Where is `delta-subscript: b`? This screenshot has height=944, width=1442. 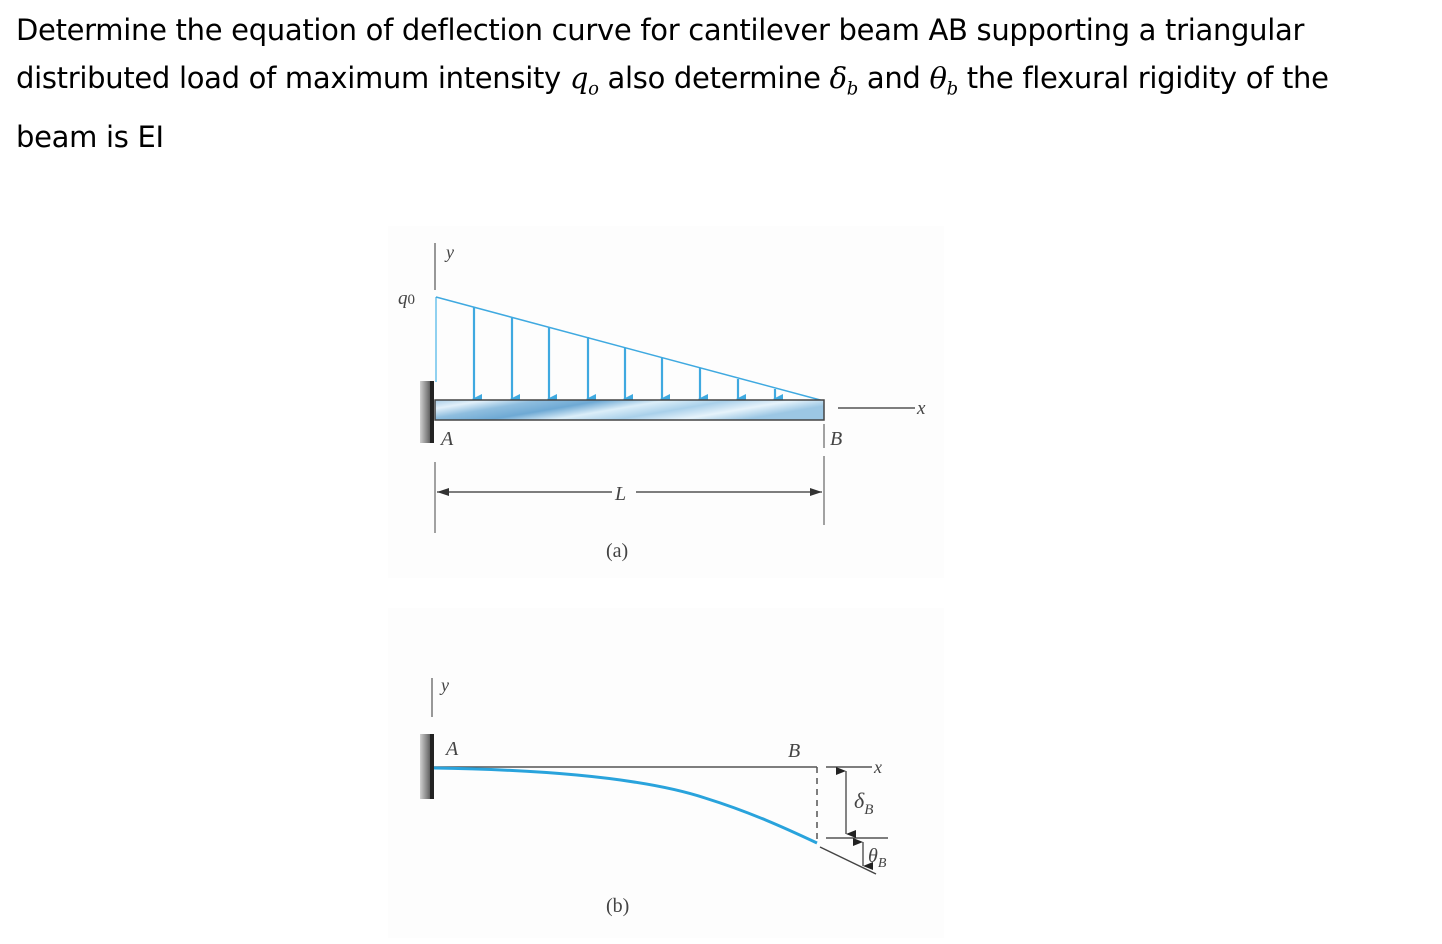
delta-subscript: b is located at coordinates (852, 89).